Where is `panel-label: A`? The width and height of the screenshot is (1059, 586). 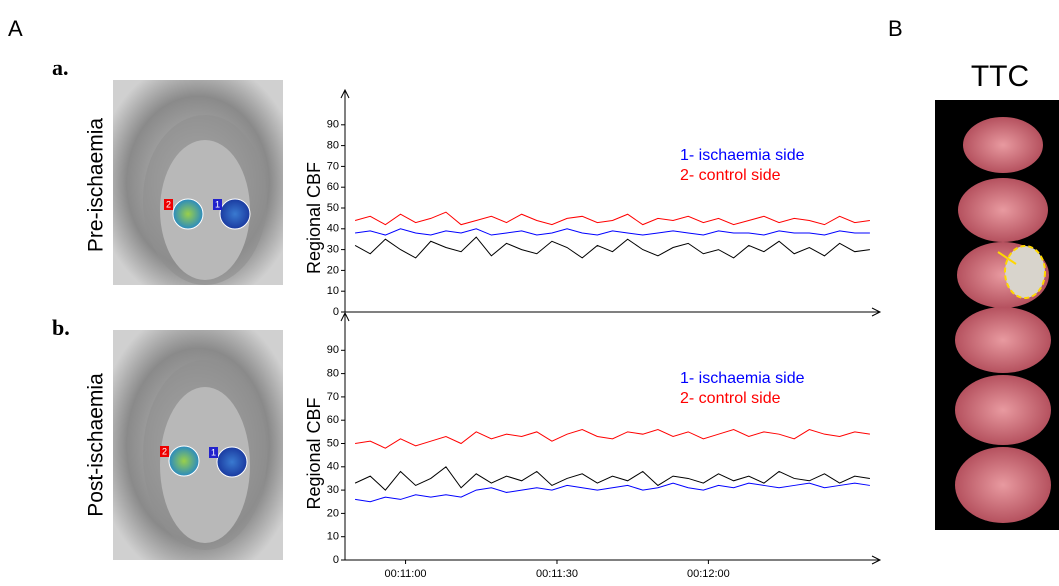 panel-label: A is located at coordinates (15, 28).